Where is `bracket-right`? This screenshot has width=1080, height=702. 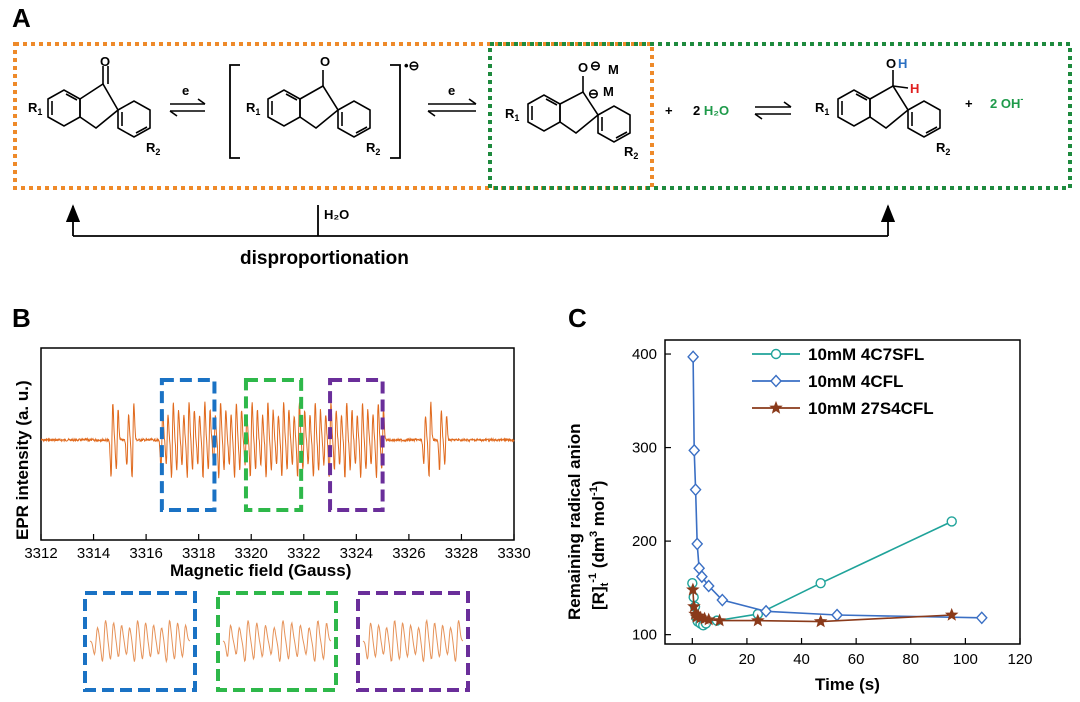
bracket-right is located at coordinates (395, 111).